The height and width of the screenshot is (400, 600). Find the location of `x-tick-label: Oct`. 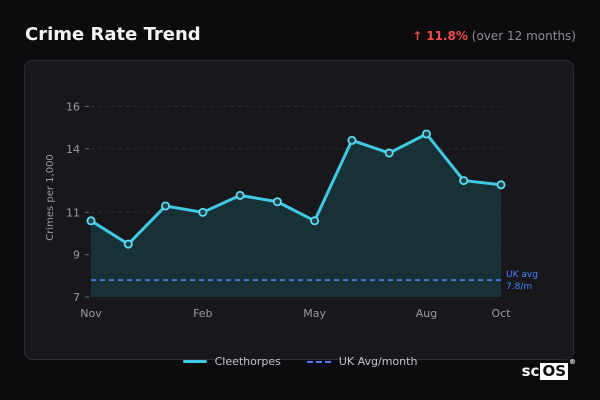

x-tick-label: Oct is located at coordinates (501, 313).